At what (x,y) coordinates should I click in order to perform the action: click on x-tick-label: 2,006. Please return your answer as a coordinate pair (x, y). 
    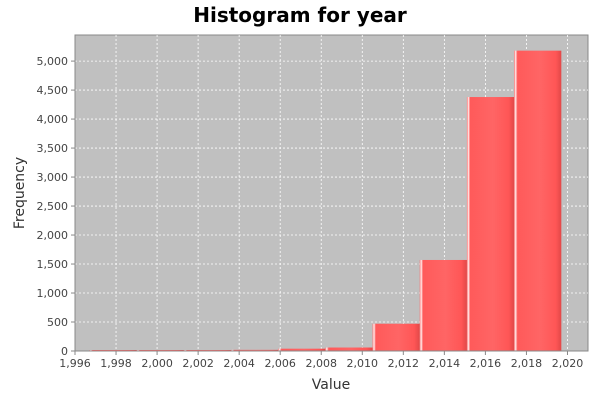
    Looking at the image, I should click on (280, 363).